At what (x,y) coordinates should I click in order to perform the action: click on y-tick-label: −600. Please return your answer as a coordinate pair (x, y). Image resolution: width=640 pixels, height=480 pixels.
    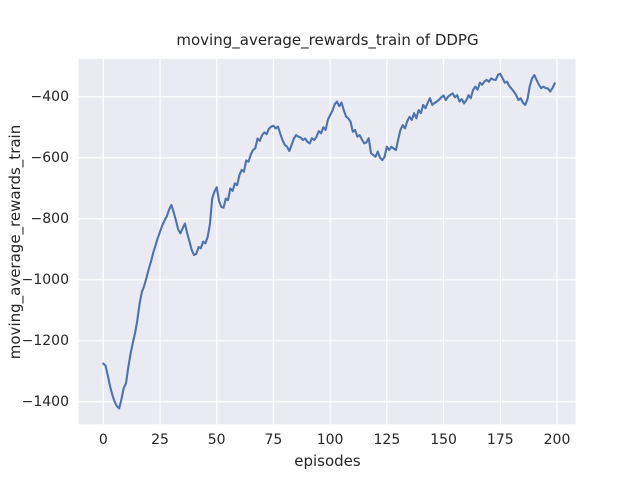
    Looking at the image, I should click on (49, 157).